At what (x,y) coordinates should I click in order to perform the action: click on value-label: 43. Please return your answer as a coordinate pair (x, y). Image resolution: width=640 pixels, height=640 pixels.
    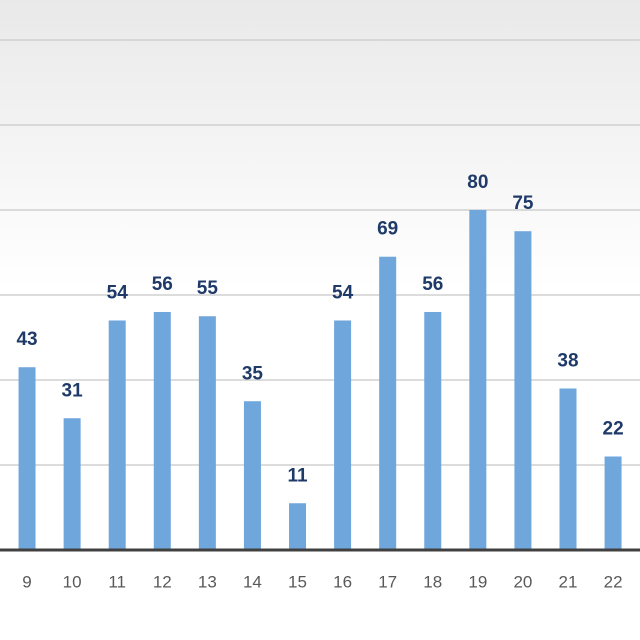
    Looking at the image, I should click on (26, 339).